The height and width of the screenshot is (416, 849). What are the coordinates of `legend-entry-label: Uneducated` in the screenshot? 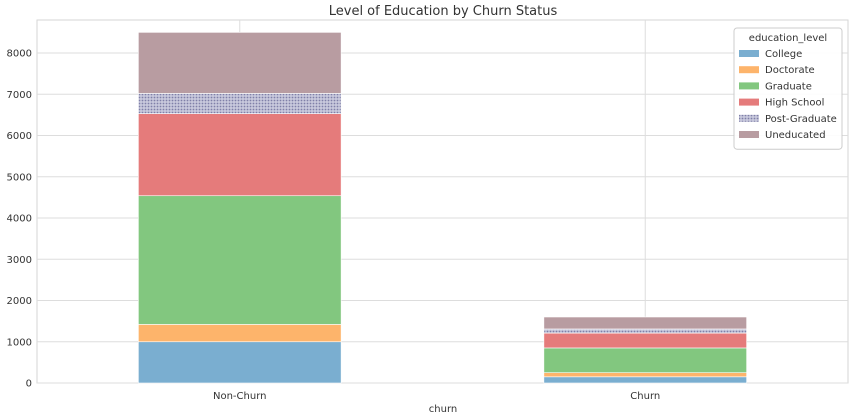 It's located at (795, 135).